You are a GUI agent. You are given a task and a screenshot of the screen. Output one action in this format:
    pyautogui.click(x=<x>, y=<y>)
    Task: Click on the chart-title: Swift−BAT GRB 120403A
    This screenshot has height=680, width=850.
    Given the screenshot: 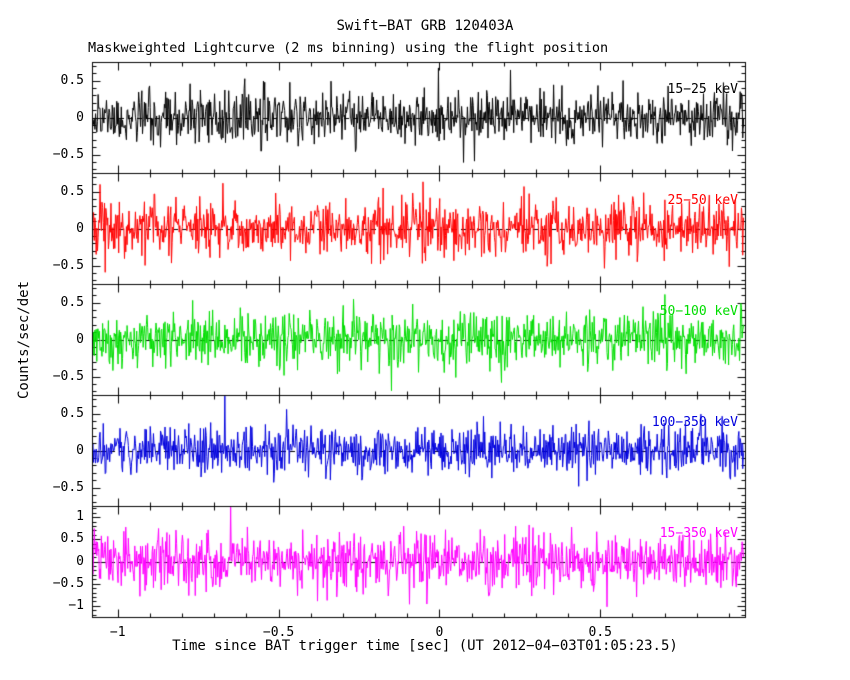 What is the action you would take?
    pyautogui.click(x=425, y=26)
    